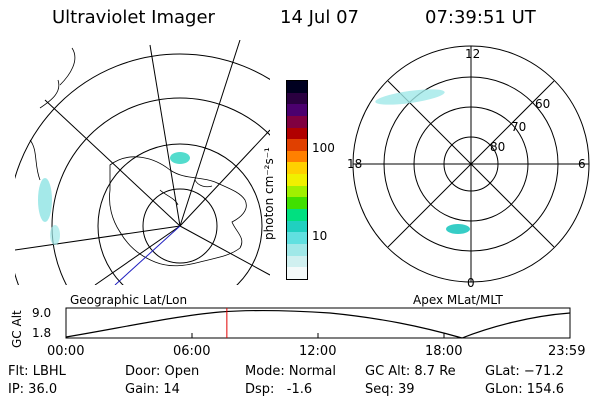 Image resolution: width=600 pixels, height=400 pixels. What do you see at coordinates (33, 389) in the screenshot?
I see `status-ip: IP: 36.0` at bounding box center [33, 389].